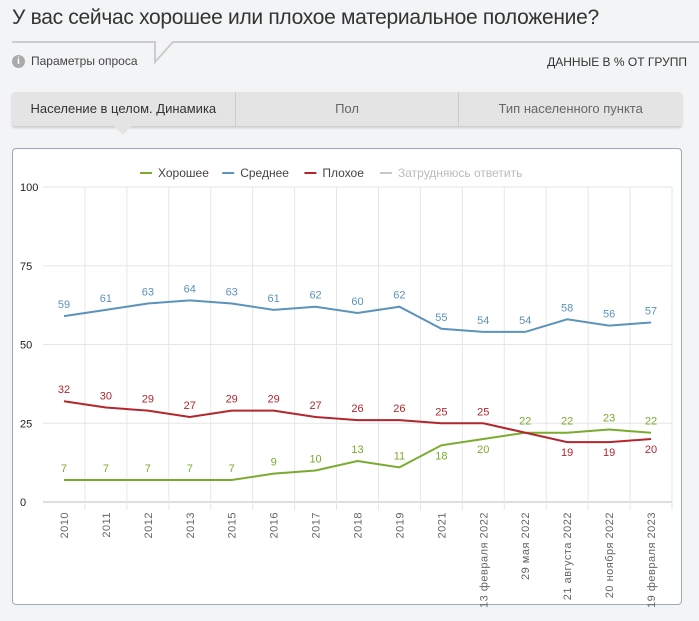 The width and height of the screenshot is (699, 621). What do you see at coordinates (399, 456) in the screenshot?
I see `data-label: 11` at bounding box center [399, 456].